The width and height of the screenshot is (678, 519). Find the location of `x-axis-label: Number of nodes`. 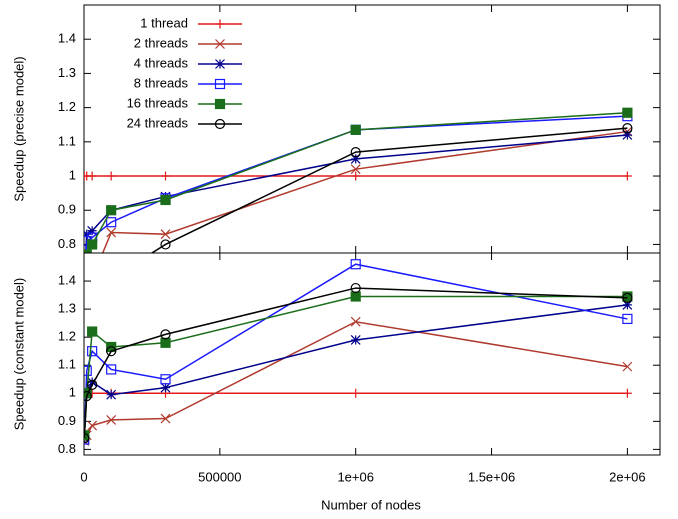

x-axis-label: Number of nodes is located at coordinates (371, 504).